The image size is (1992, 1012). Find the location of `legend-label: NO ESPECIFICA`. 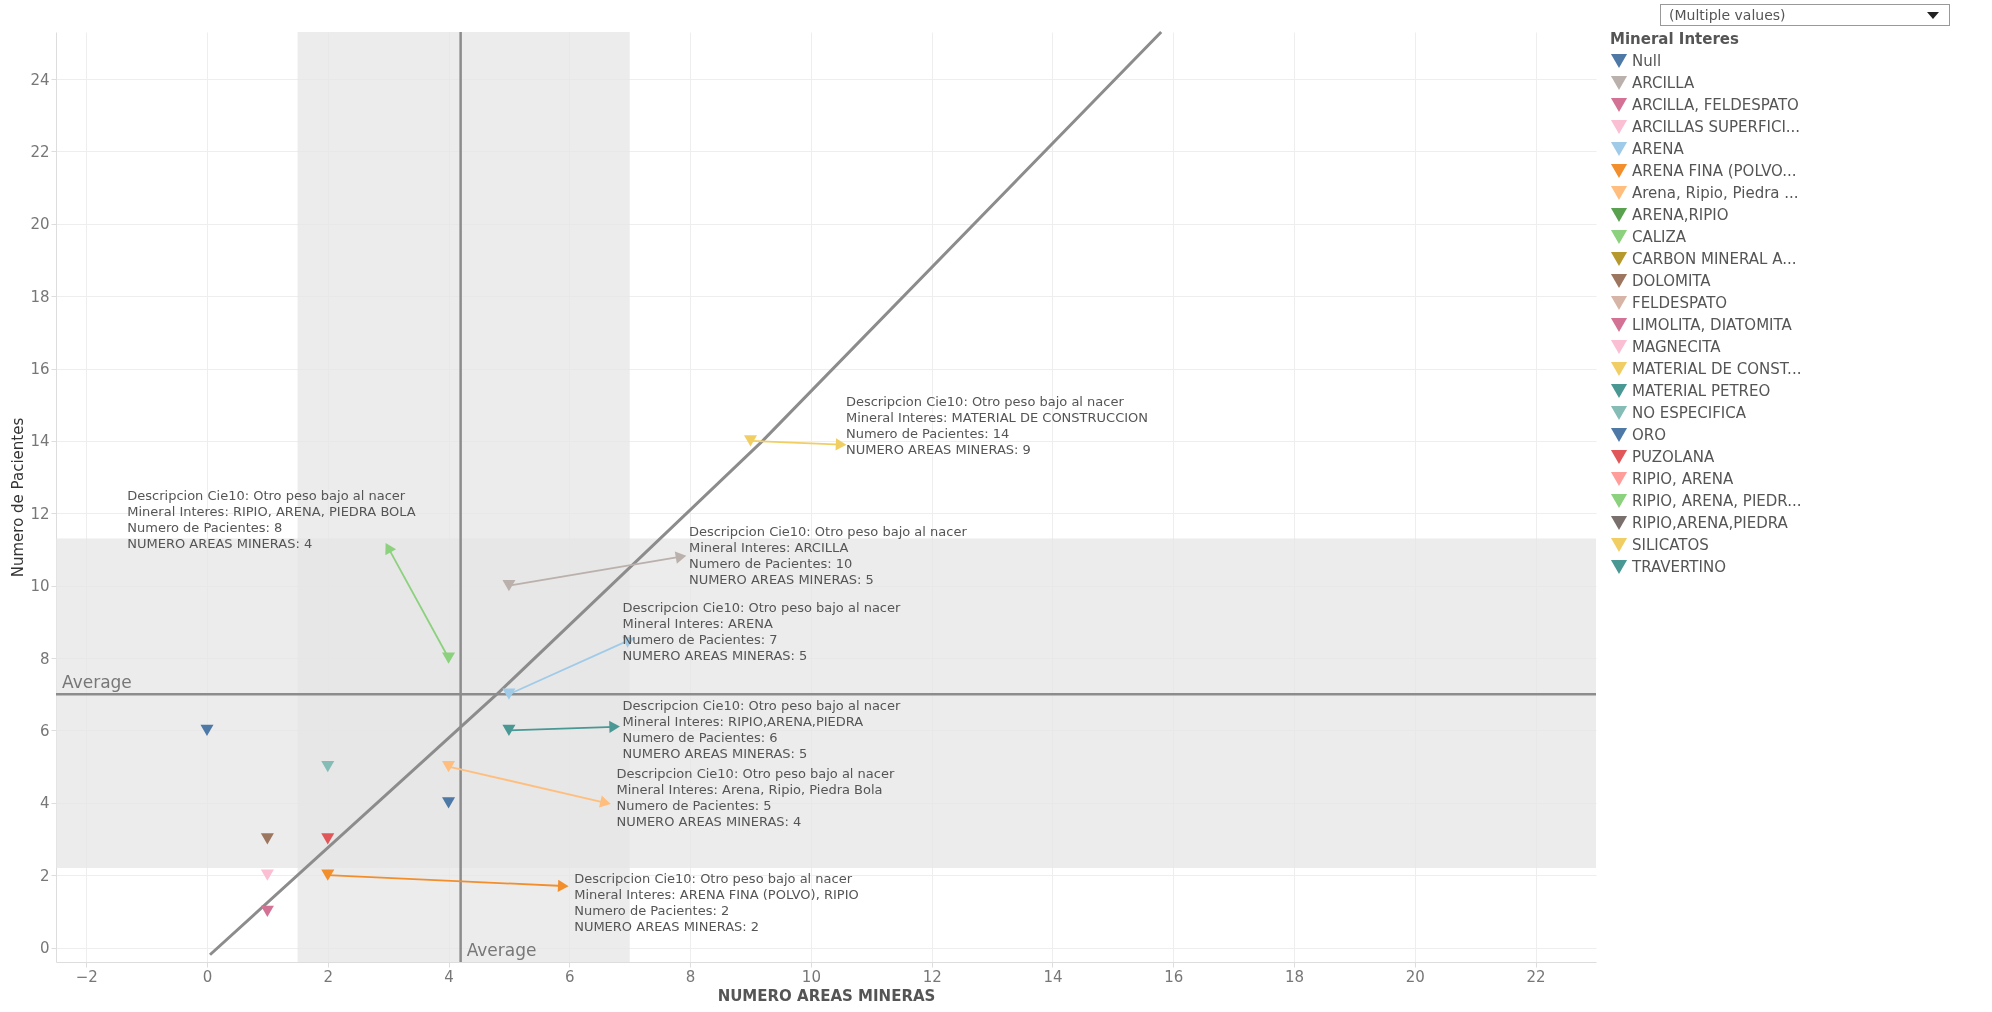

legend-label: NO ESPECIFICA is located at coordinates (1689, 413).